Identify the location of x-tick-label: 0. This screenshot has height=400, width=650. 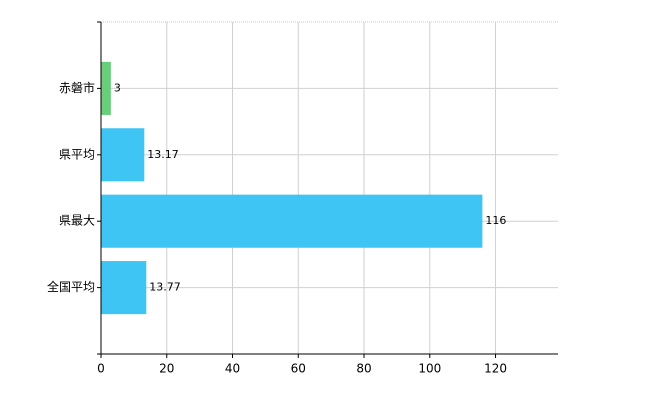
(101, 369).